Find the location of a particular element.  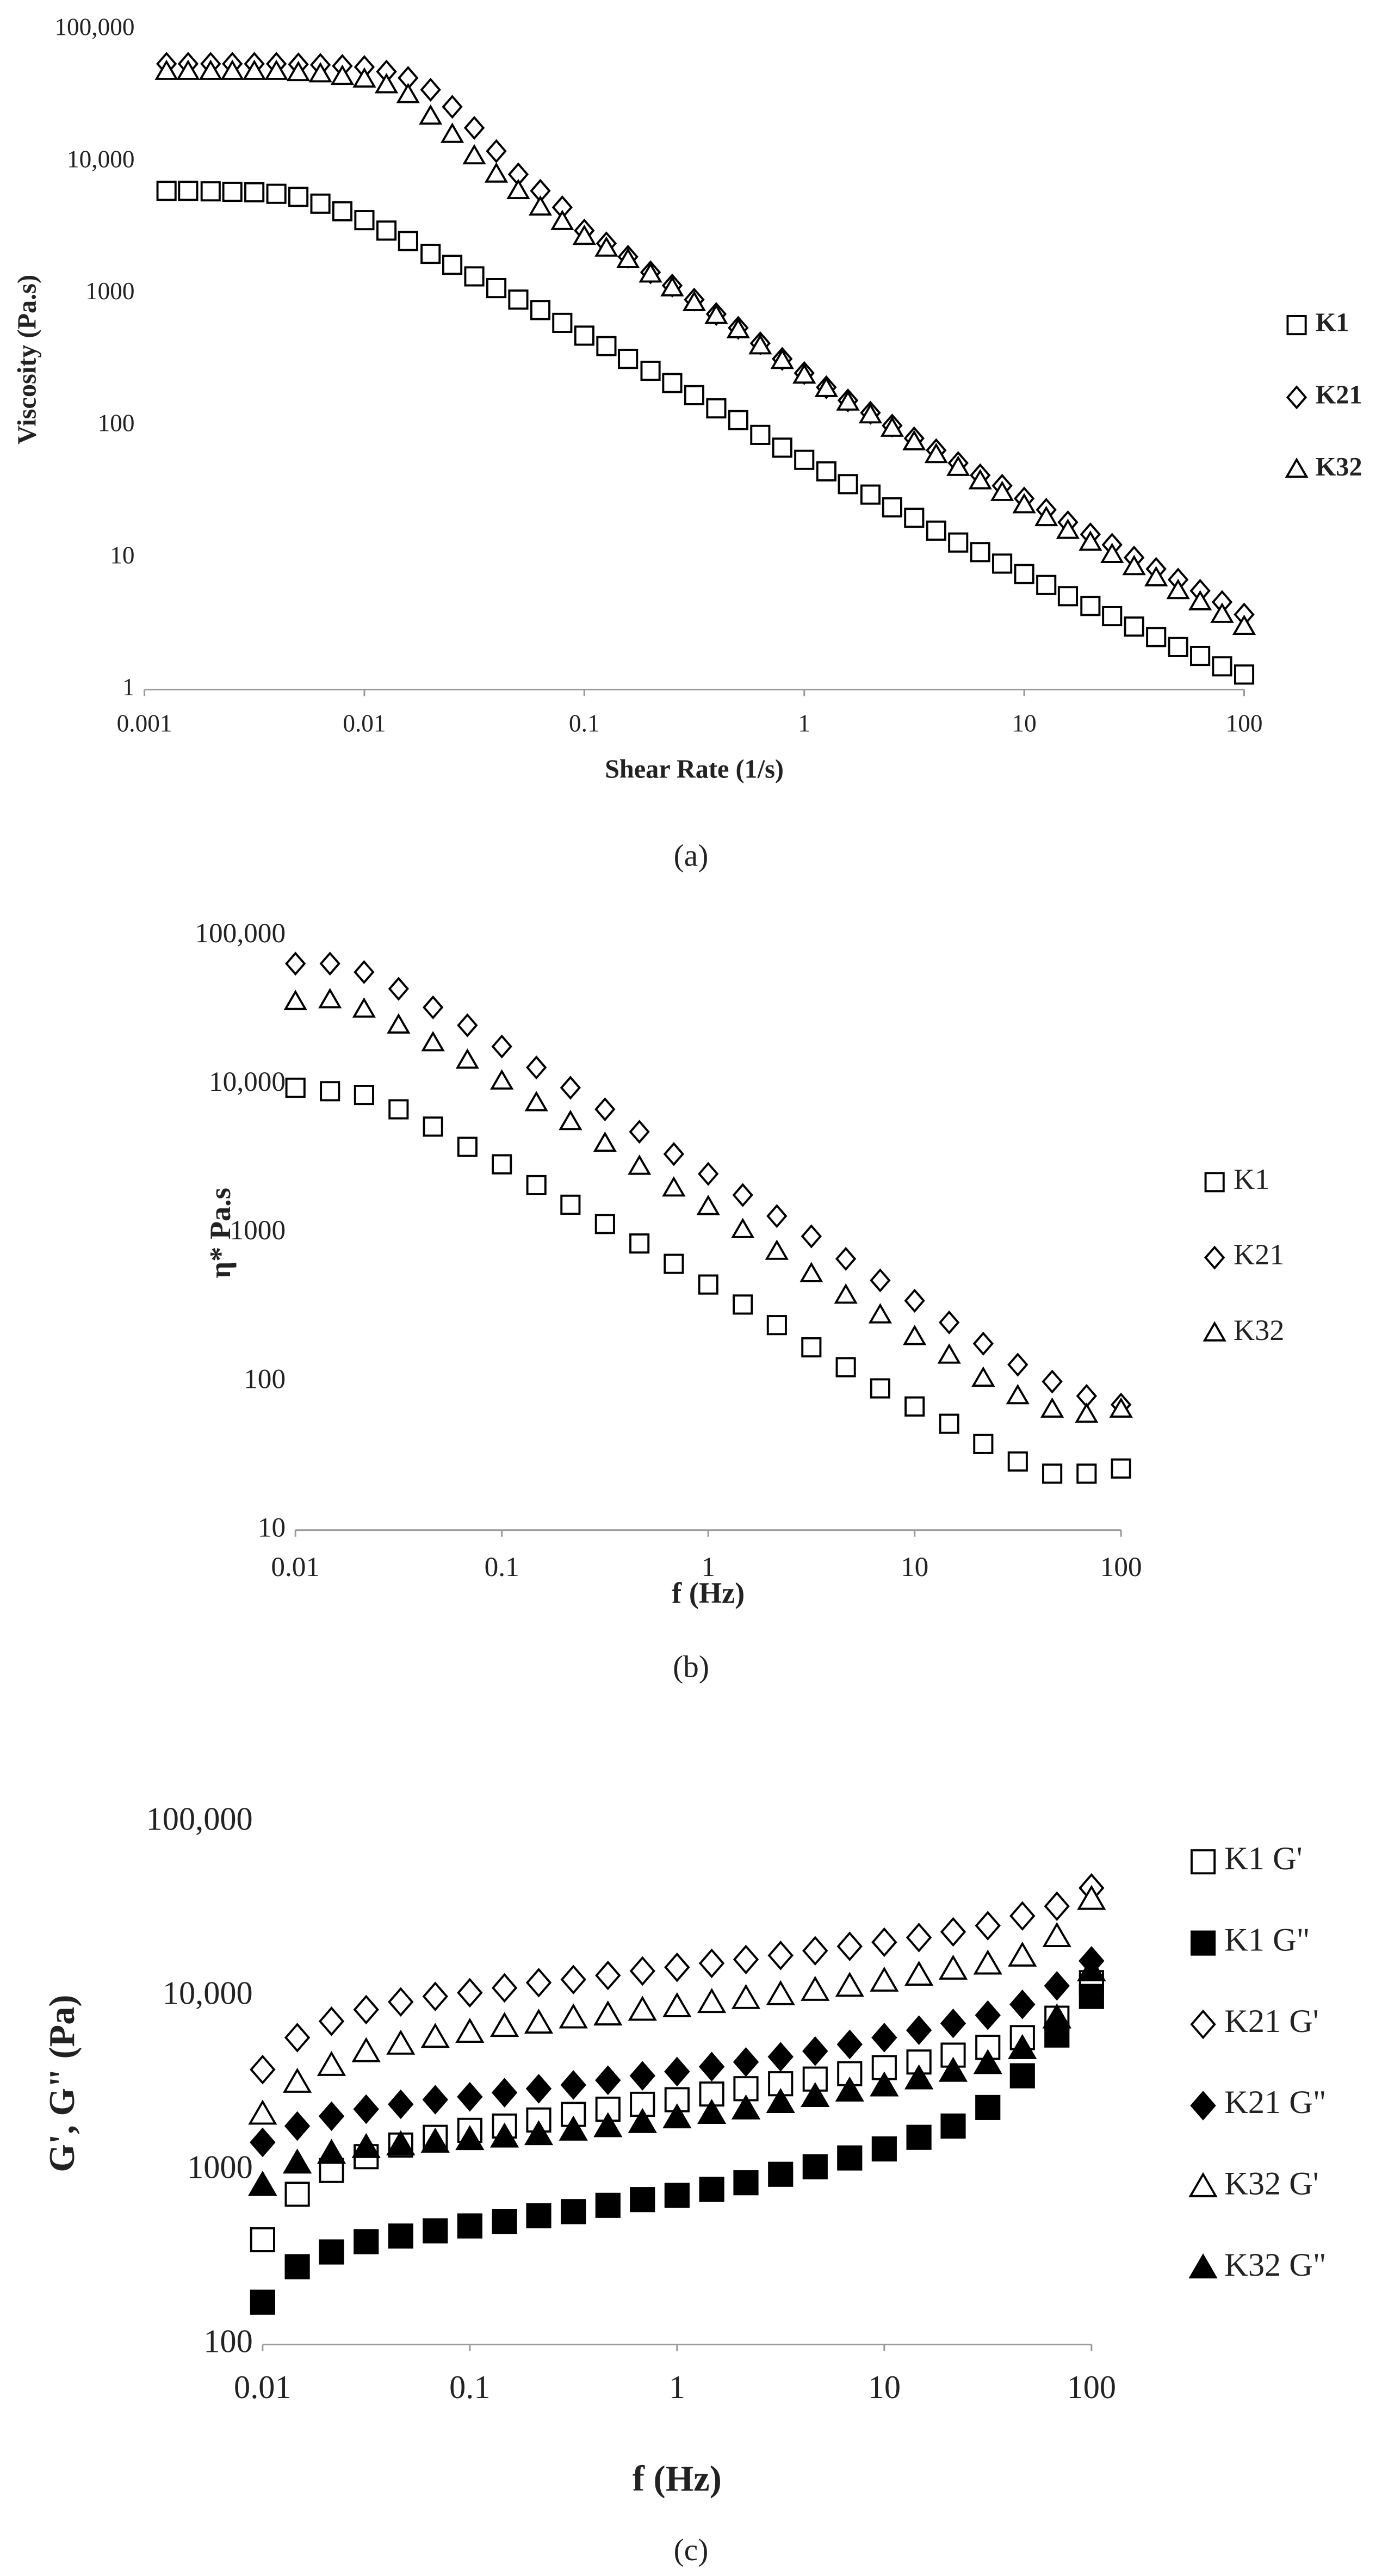

x-tick-label: 100 is located at coordinates (1244, 723).